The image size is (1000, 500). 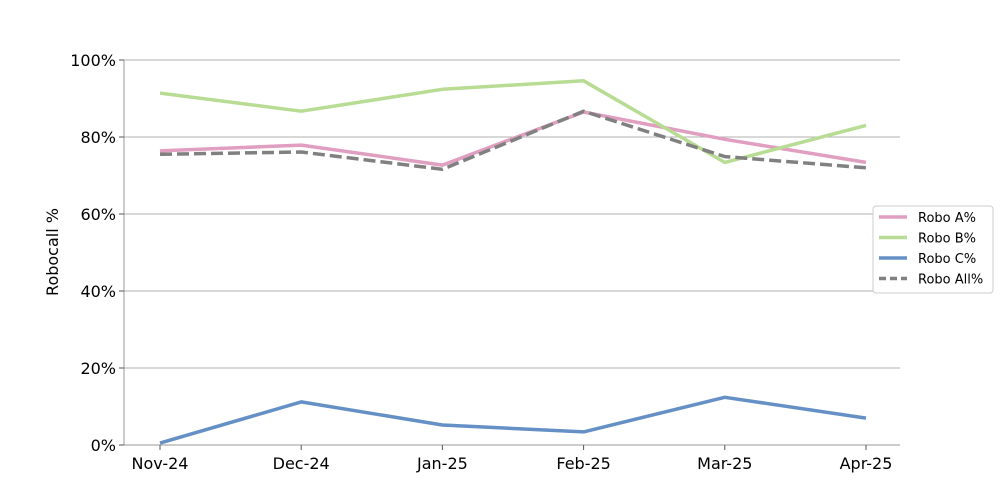 I want to click on legend-label: Robo A%, so click(x=947, y=218).